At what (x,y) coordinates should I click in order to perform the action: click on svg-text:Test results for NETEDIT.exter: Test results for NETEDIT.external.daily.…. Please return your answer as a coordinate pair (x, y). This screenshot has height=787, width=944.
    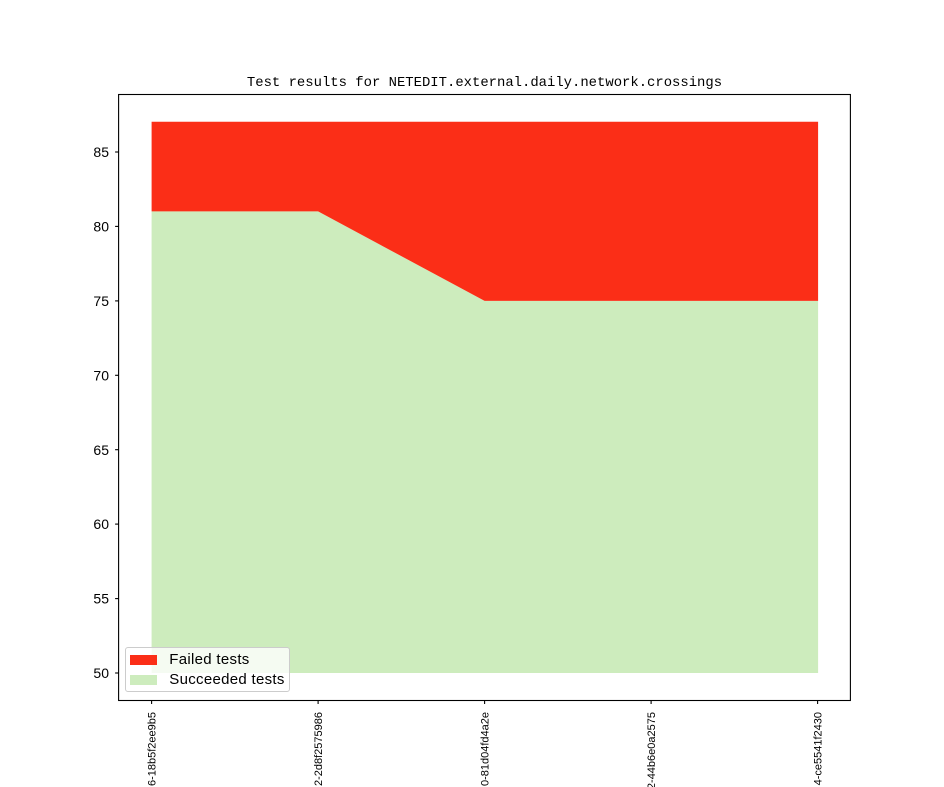
    Looking at the image, I should click on (484, 83).